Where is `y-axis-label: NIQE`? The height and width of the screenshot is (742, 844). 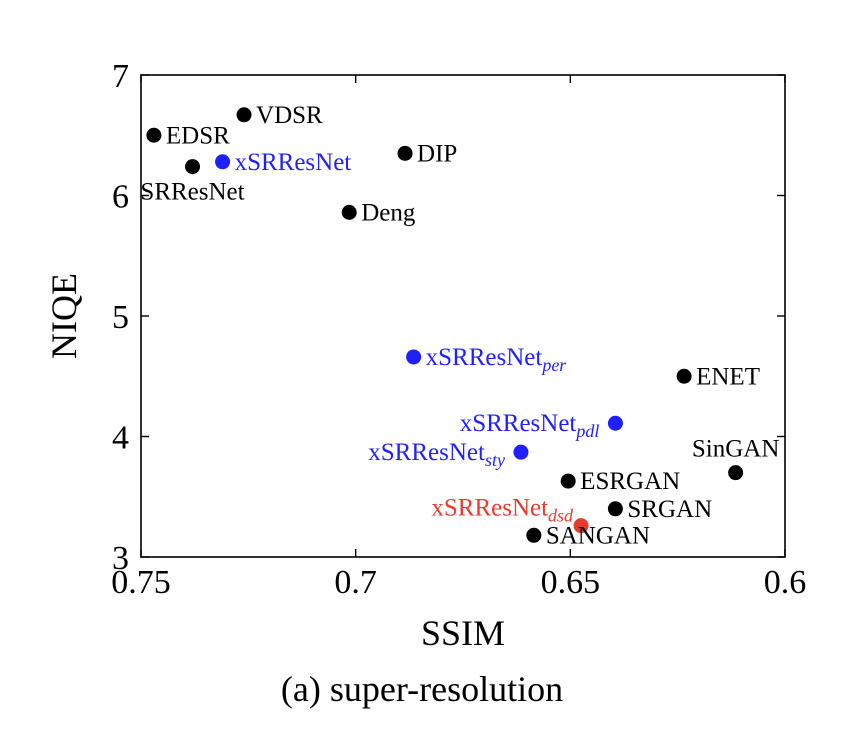
y-axis-label: NIQE is located at coordinates (64, 316).